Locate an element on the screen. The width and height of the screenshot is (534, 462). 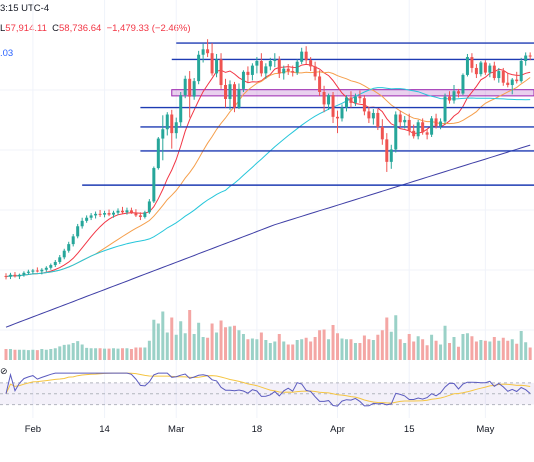
chart-time-header: 3:15 UTC-4 is located at coordinates (24, 8).